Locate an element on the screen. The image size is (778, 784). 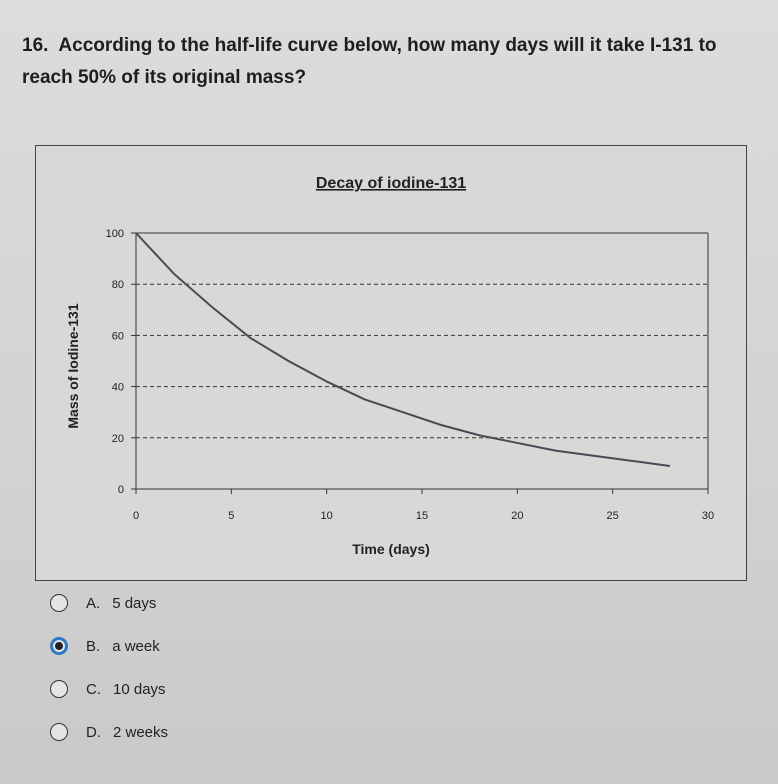
option: A. 5 days is located at coordinates (103, 603).